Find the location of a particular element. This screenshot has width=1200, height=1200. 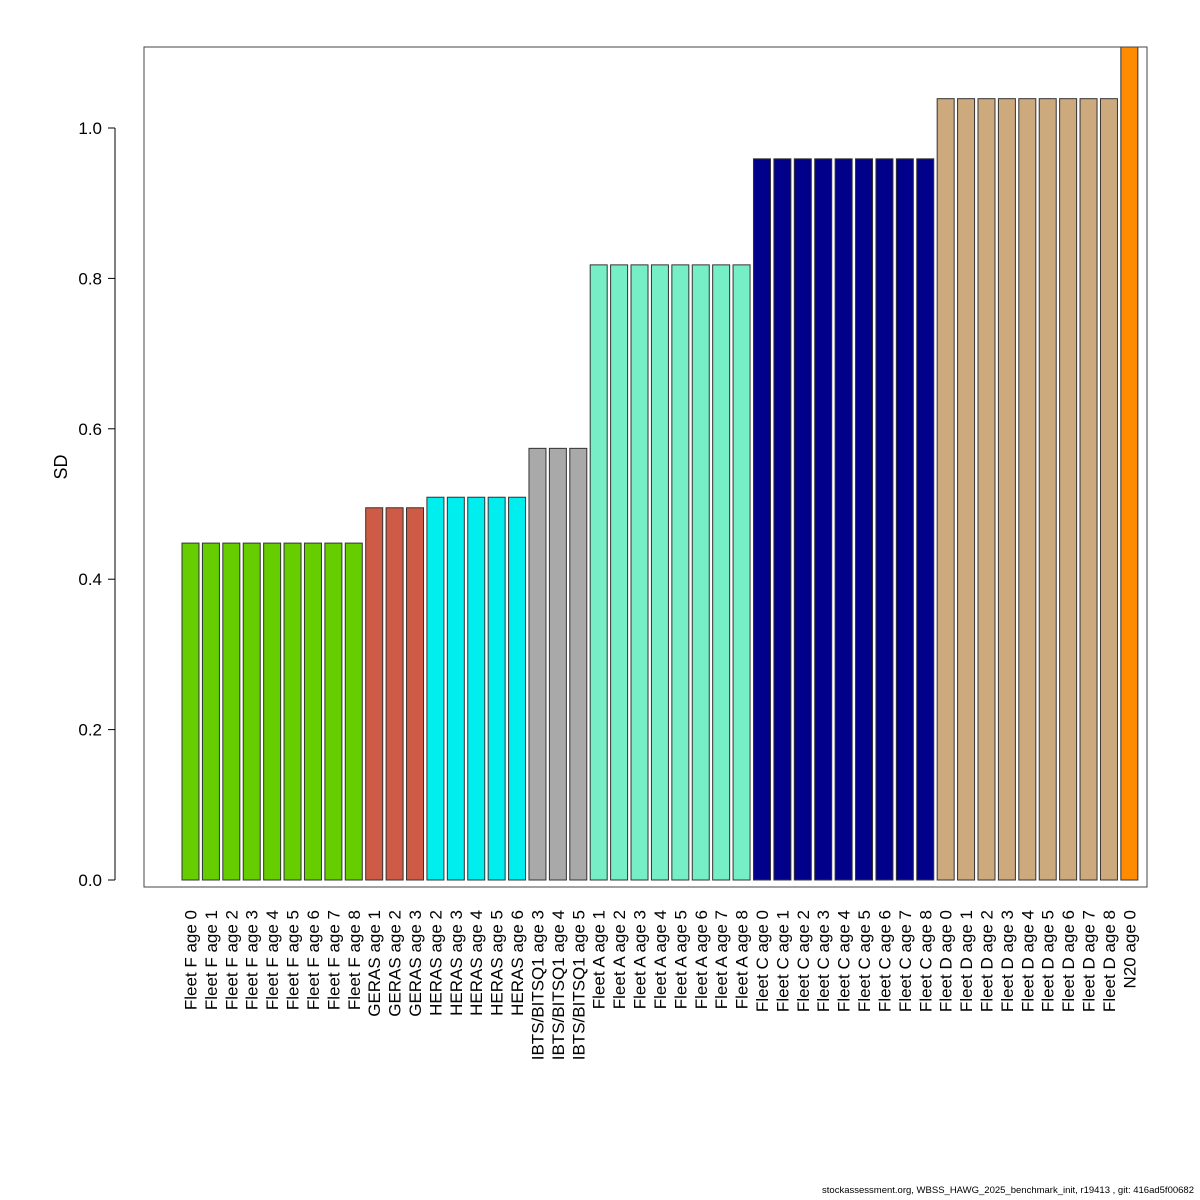

x-tick-label: Fleet D age 6 is located at coordinates (1068, 961).